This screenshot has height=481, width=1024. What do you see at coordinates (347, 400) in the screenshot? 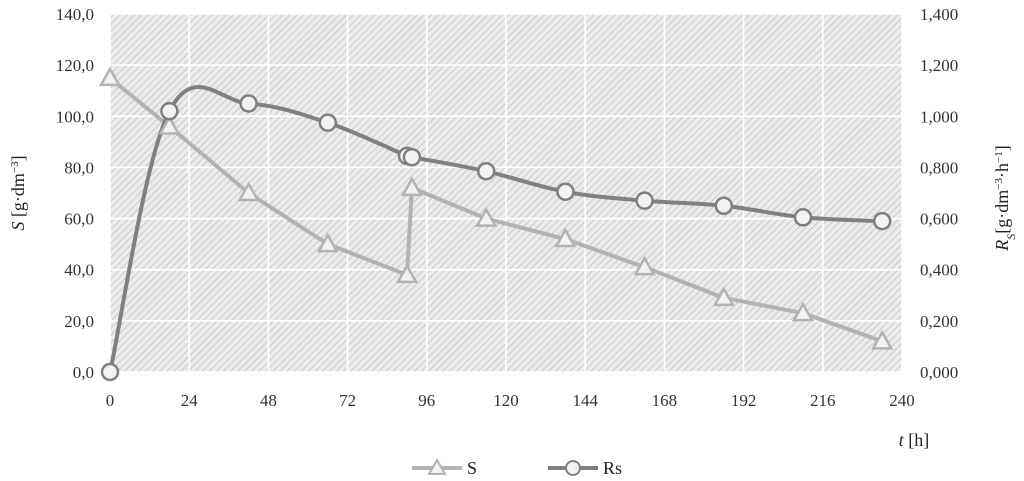
I see `x-tick-label: 72` at bounding box center [347, 400].